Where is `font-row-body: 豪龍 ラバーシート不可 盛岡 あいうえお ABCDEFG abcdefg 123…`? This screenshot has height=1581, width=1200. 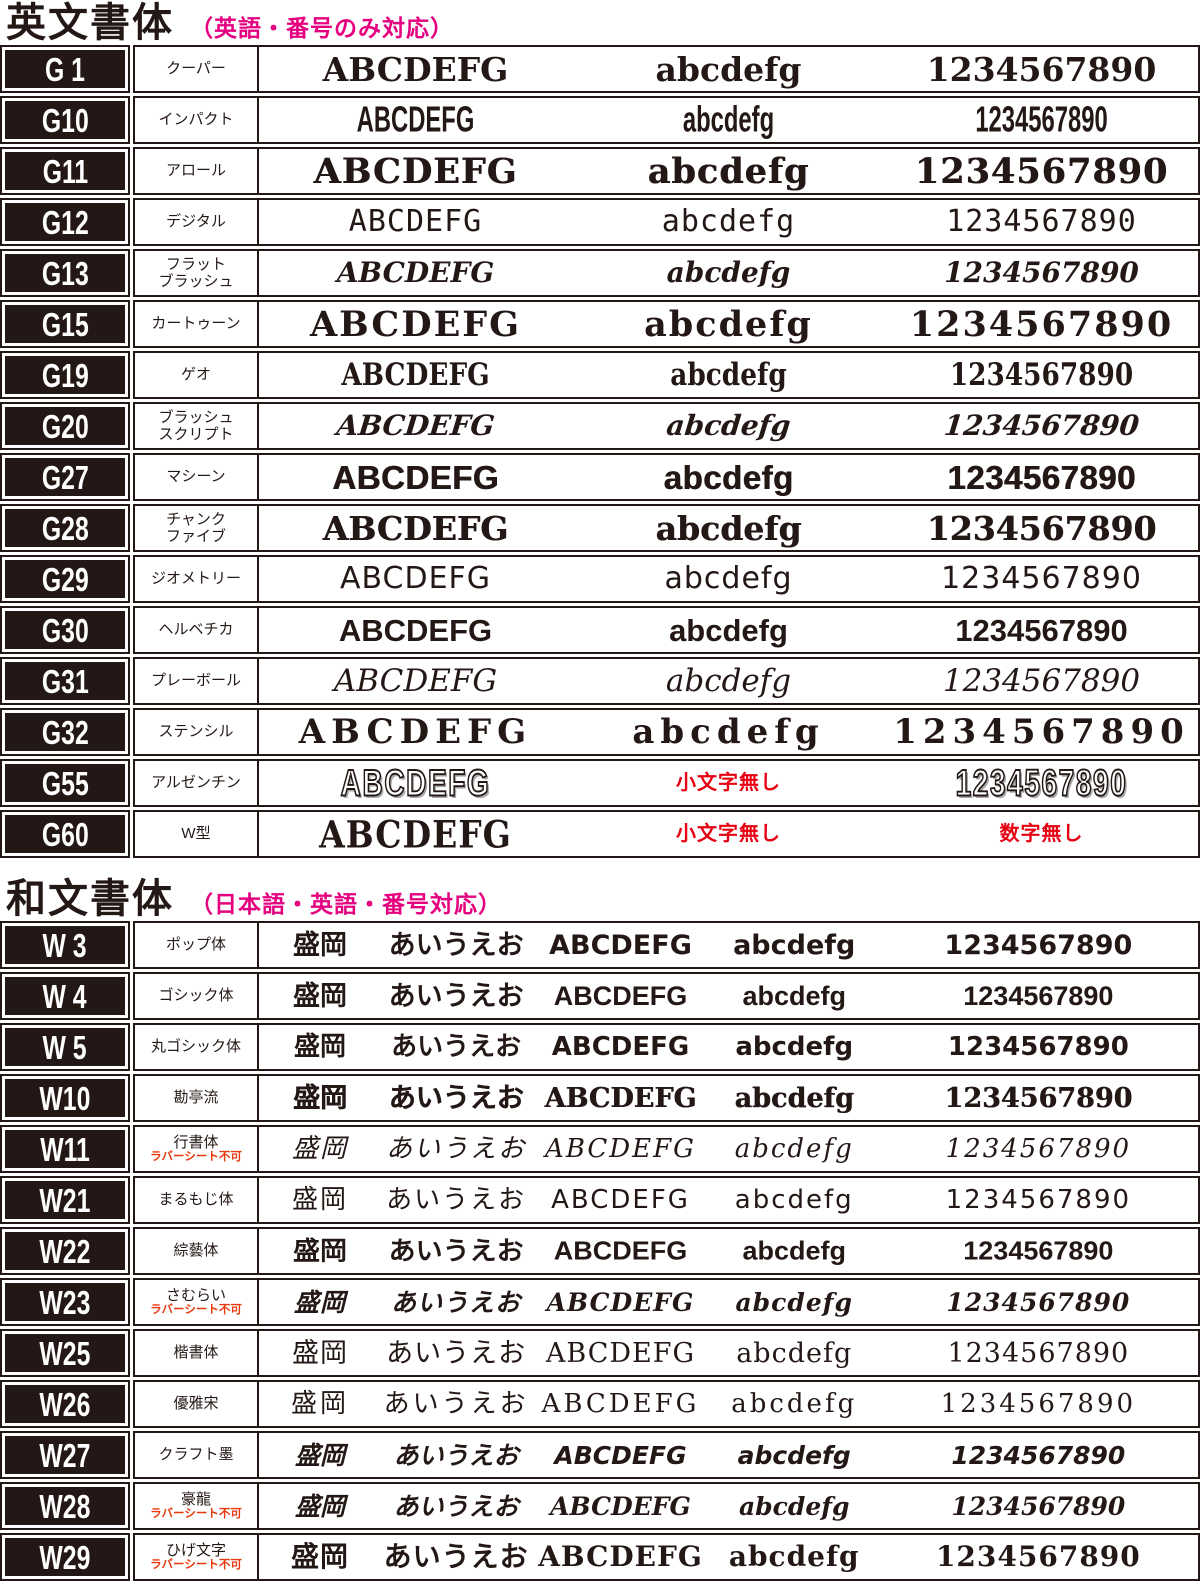
font-row-body: 豪龍 ラバーシート不可 盛岡 あいうえお ABCDEFG abcdefg 123… is located at coordinates (666, 1506).